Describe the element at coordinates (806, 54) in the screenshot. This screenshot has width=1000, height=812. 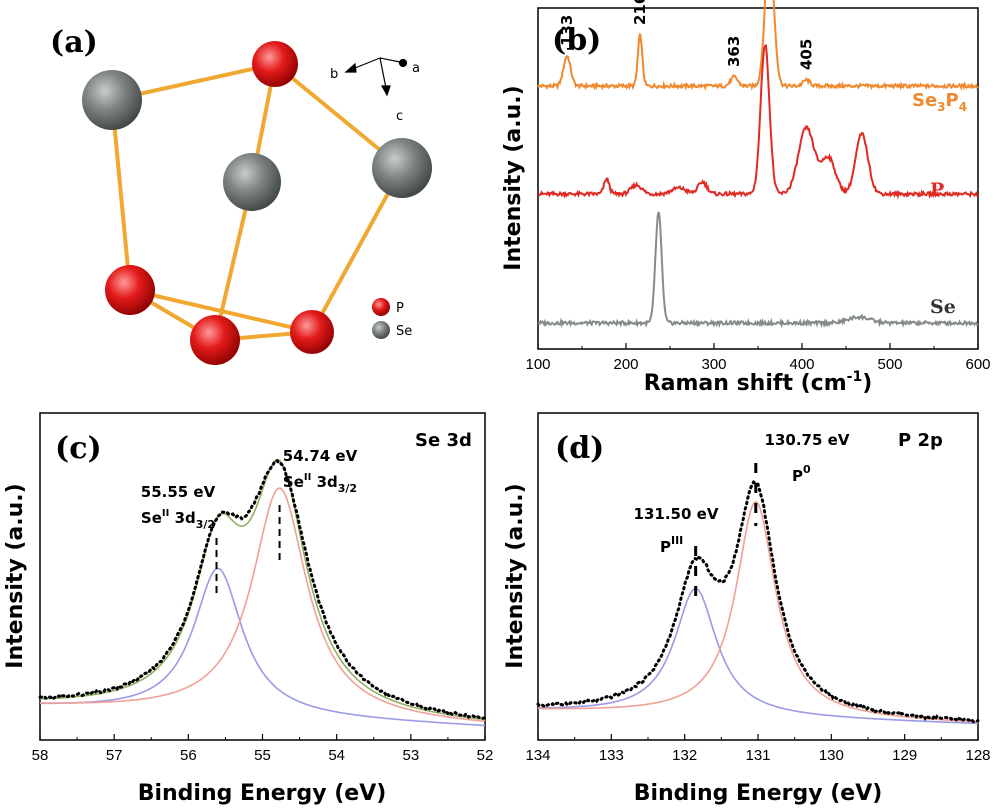
I see `peak-label: 405` at that location.